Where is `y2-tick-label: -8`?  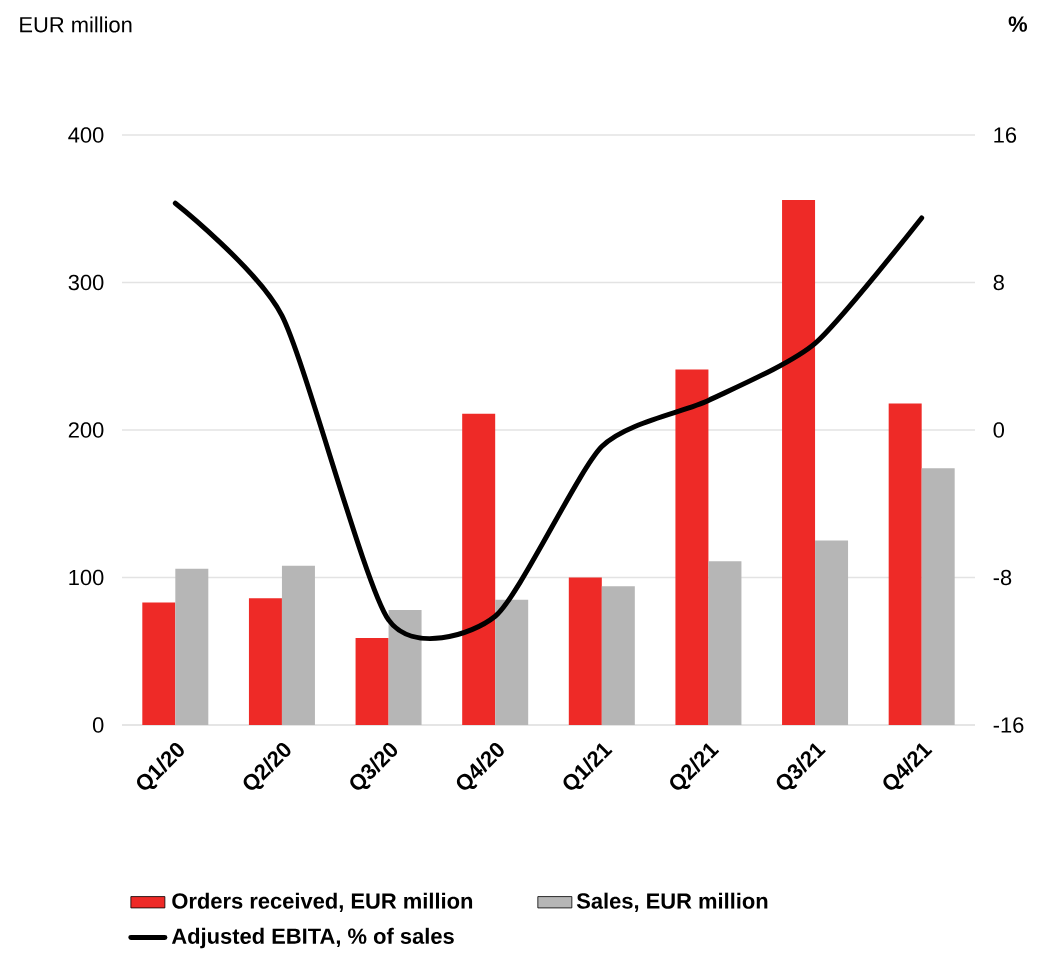
y2-tick-label: -8 is located at coordinates (1002, 577).